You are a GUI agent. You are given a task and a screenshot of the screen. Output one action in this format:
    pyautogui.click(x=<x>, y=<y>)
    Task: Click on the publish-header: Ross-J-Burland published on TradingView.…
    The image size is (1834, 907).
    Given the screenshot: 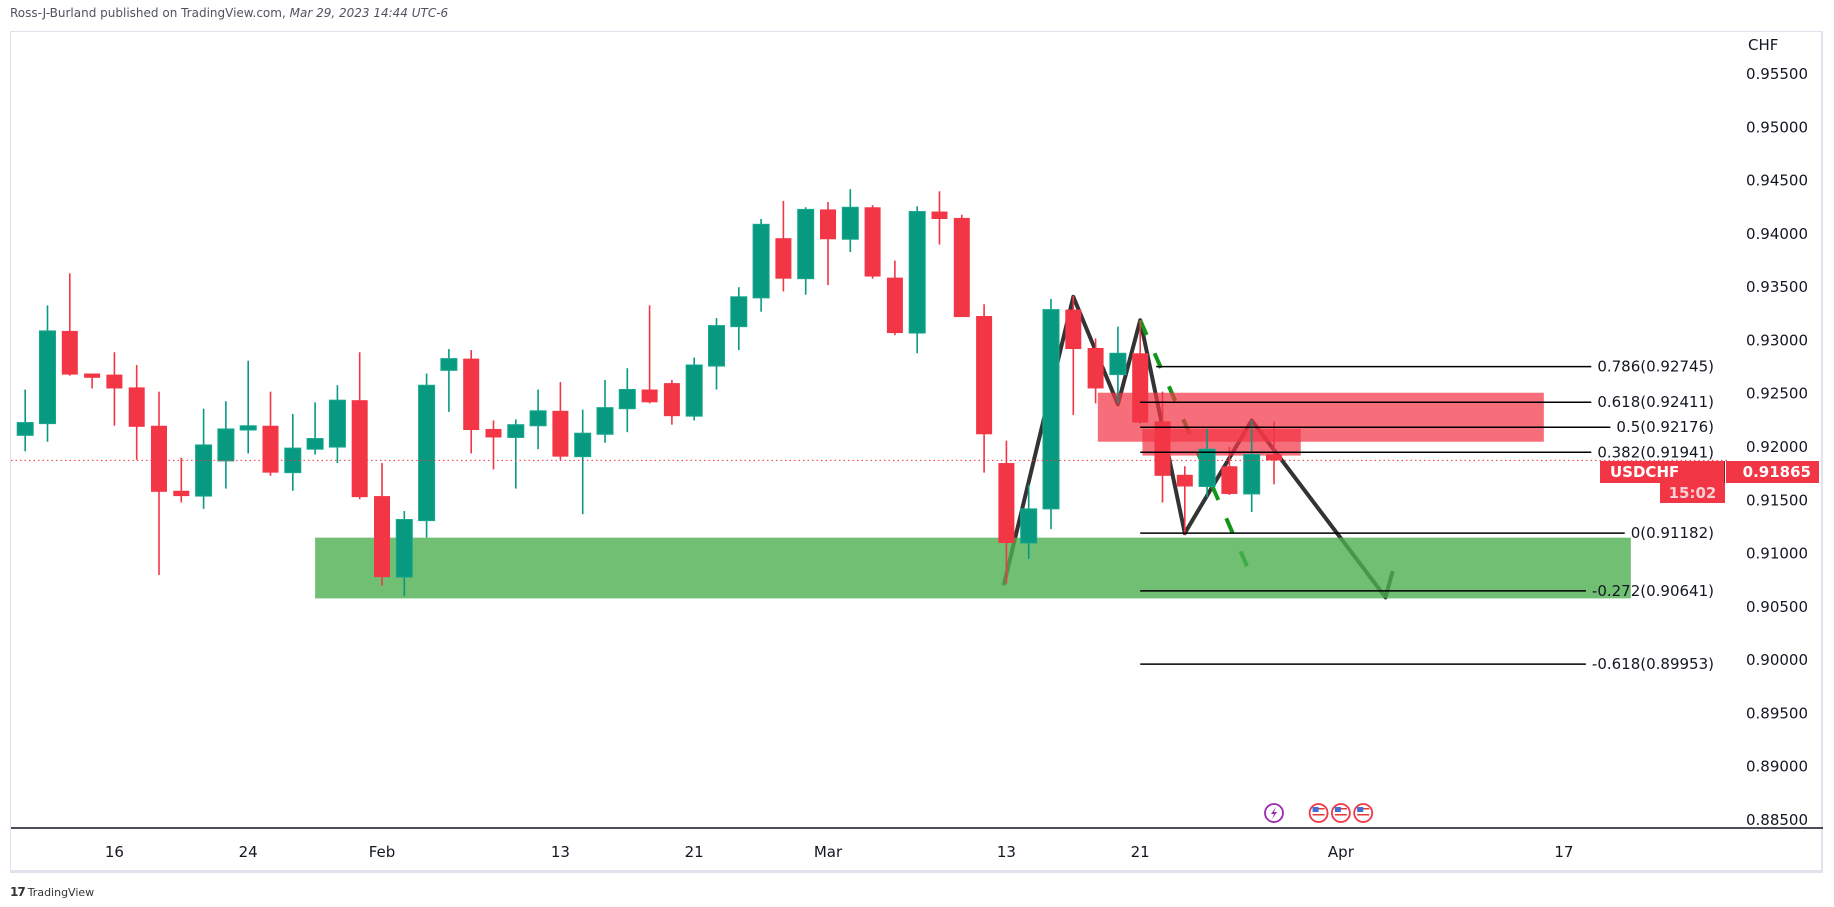 What is the action you would take?
    pyautogui.click(x=229, y=13)
    